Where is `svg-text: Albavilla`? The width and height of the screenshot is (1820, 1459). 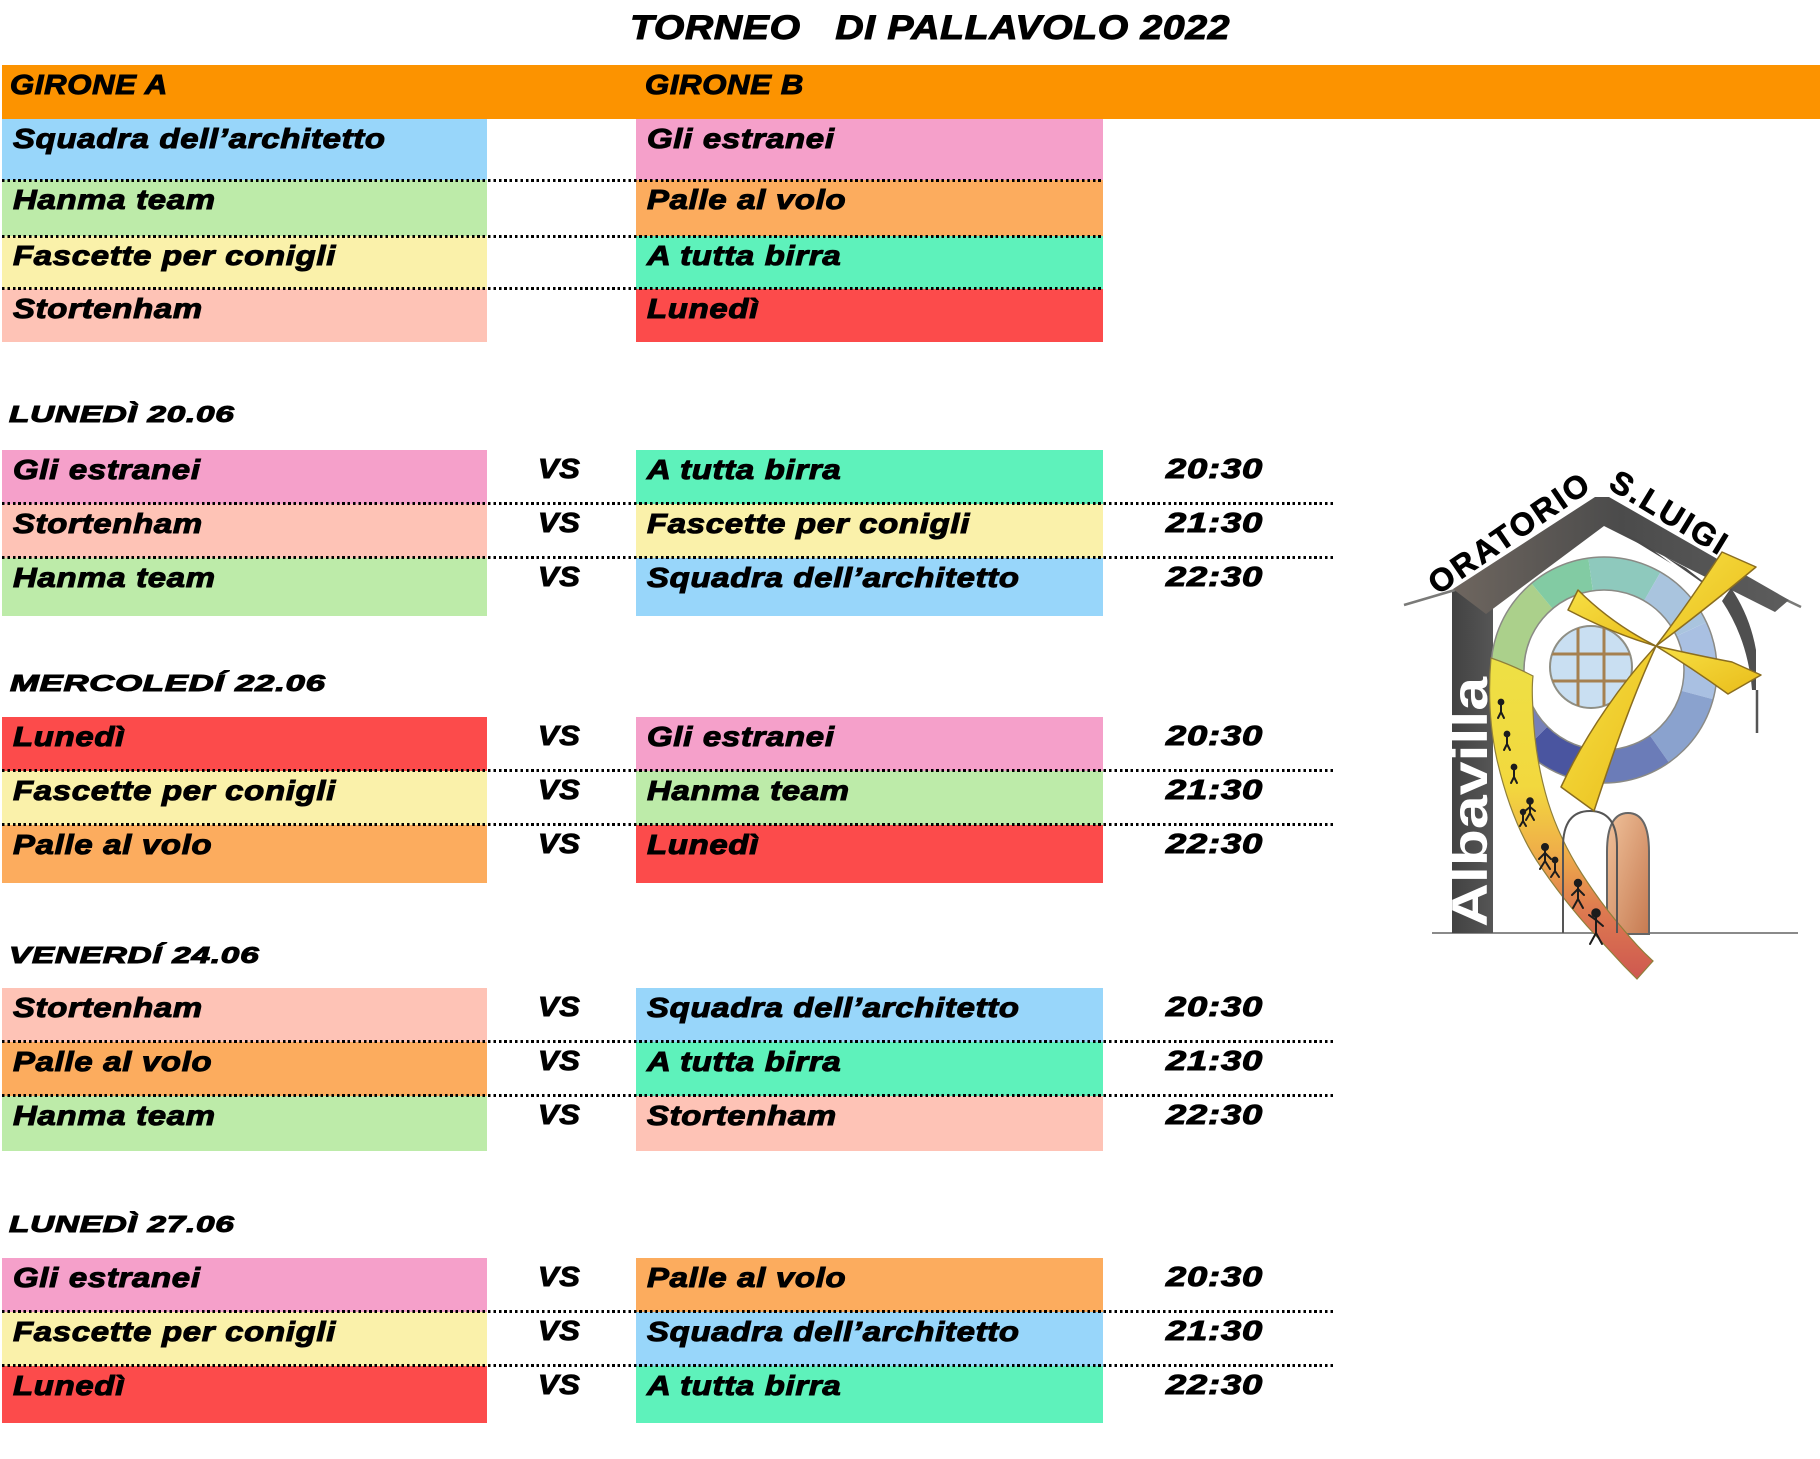 svg-text: Albavilla is located at coordinates (1470, 801).